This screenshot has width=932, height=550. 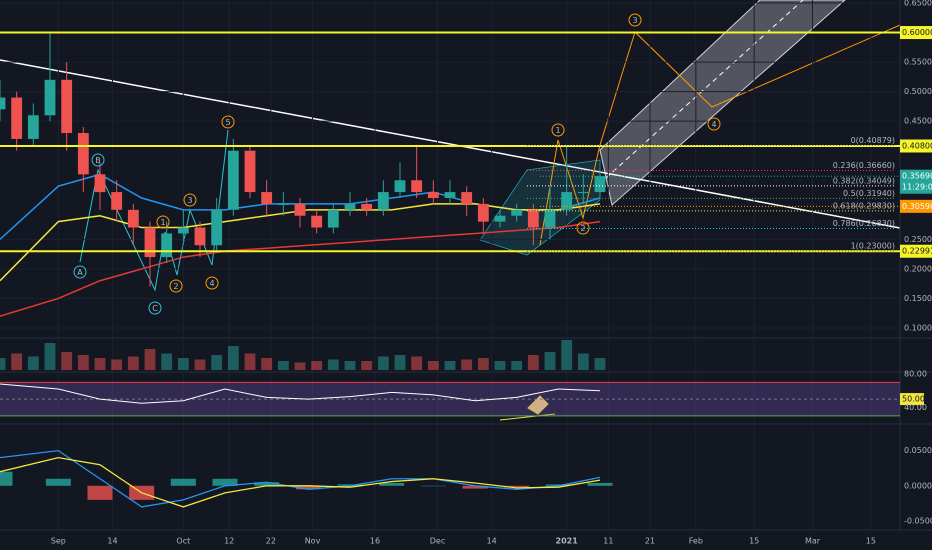 What do you see at coordinates (873, 140) in the screenshot?
I see `fib-label: 0(0.40879)` at bounding box center [873, 140].